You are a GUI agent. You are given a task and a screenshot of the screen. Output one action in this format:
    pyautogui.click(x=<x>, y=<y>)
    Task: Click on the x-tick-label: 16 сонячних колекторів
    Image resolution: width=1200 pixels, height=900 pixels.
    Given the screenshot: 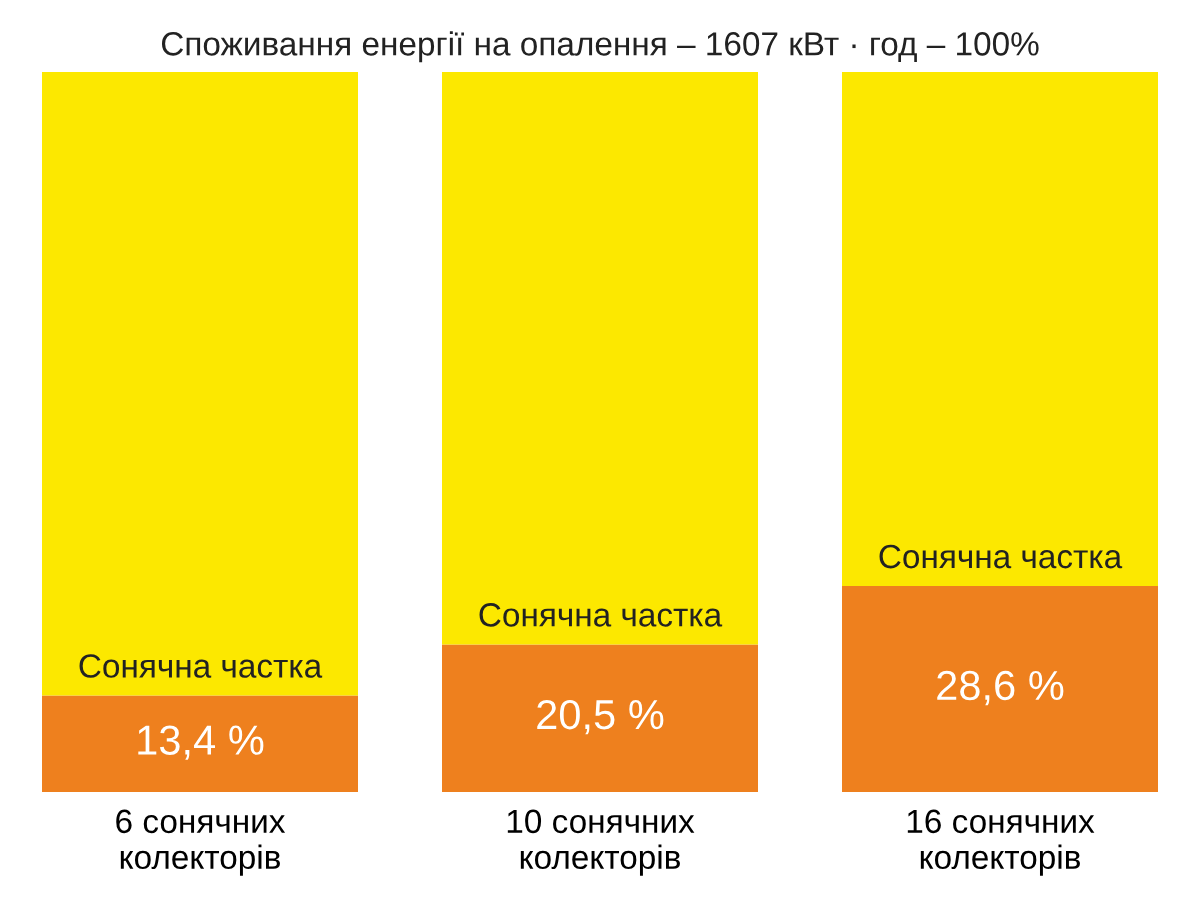 What is the action you would take?
    pyautogui.click(x=1001, y=842)
    